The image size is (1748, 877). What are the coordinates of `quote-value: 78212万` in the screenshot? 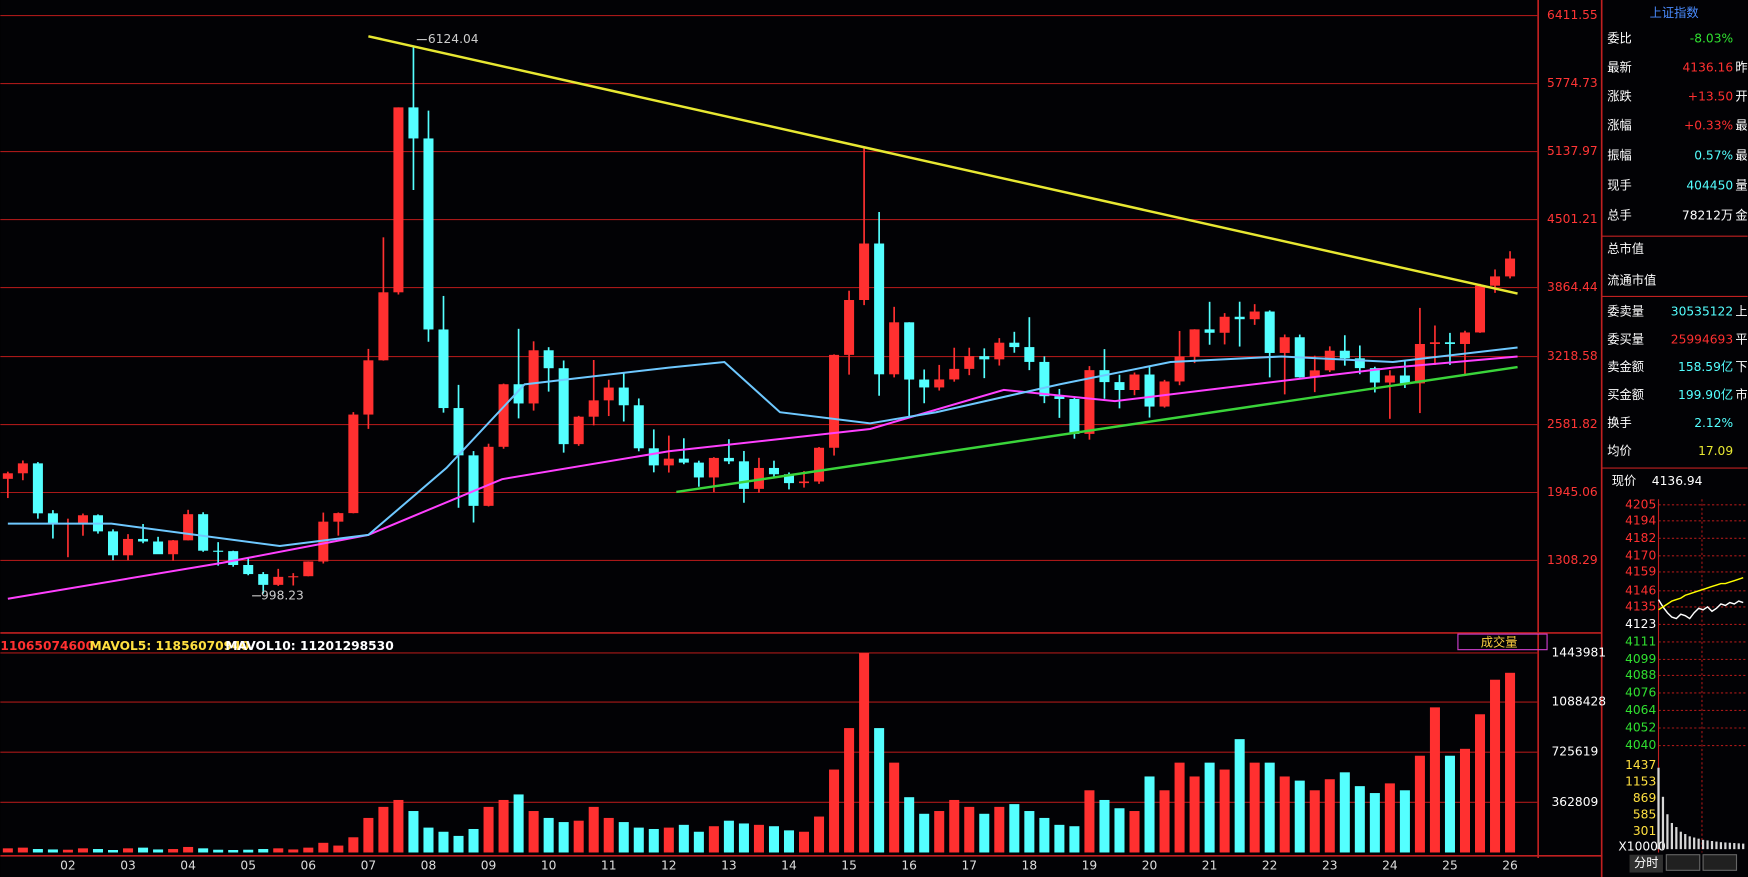 It's located at (1707, 216).